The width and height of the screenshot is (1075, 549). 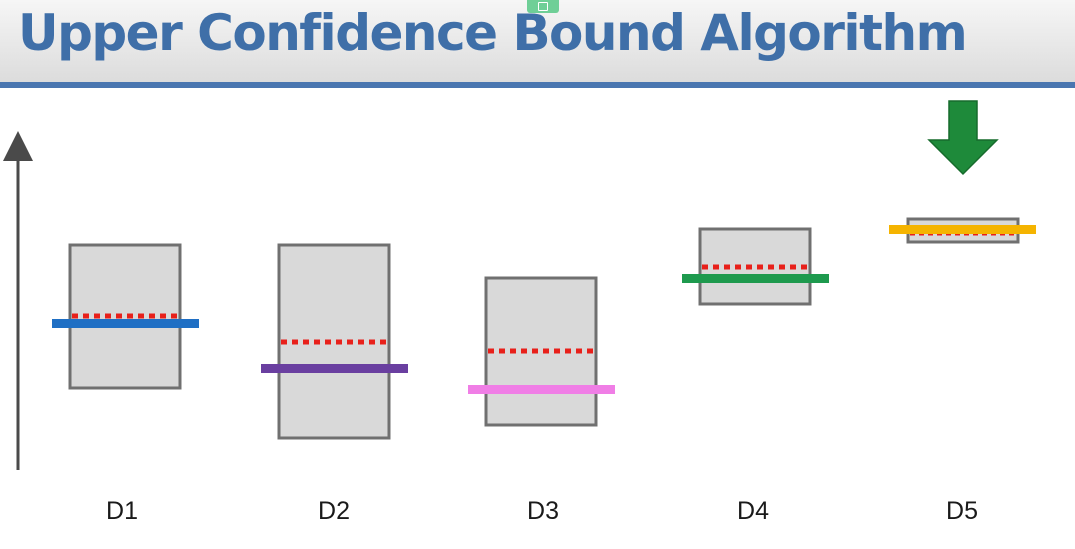 I want to click on distribution-label: D5, so click(x=962, y=511).